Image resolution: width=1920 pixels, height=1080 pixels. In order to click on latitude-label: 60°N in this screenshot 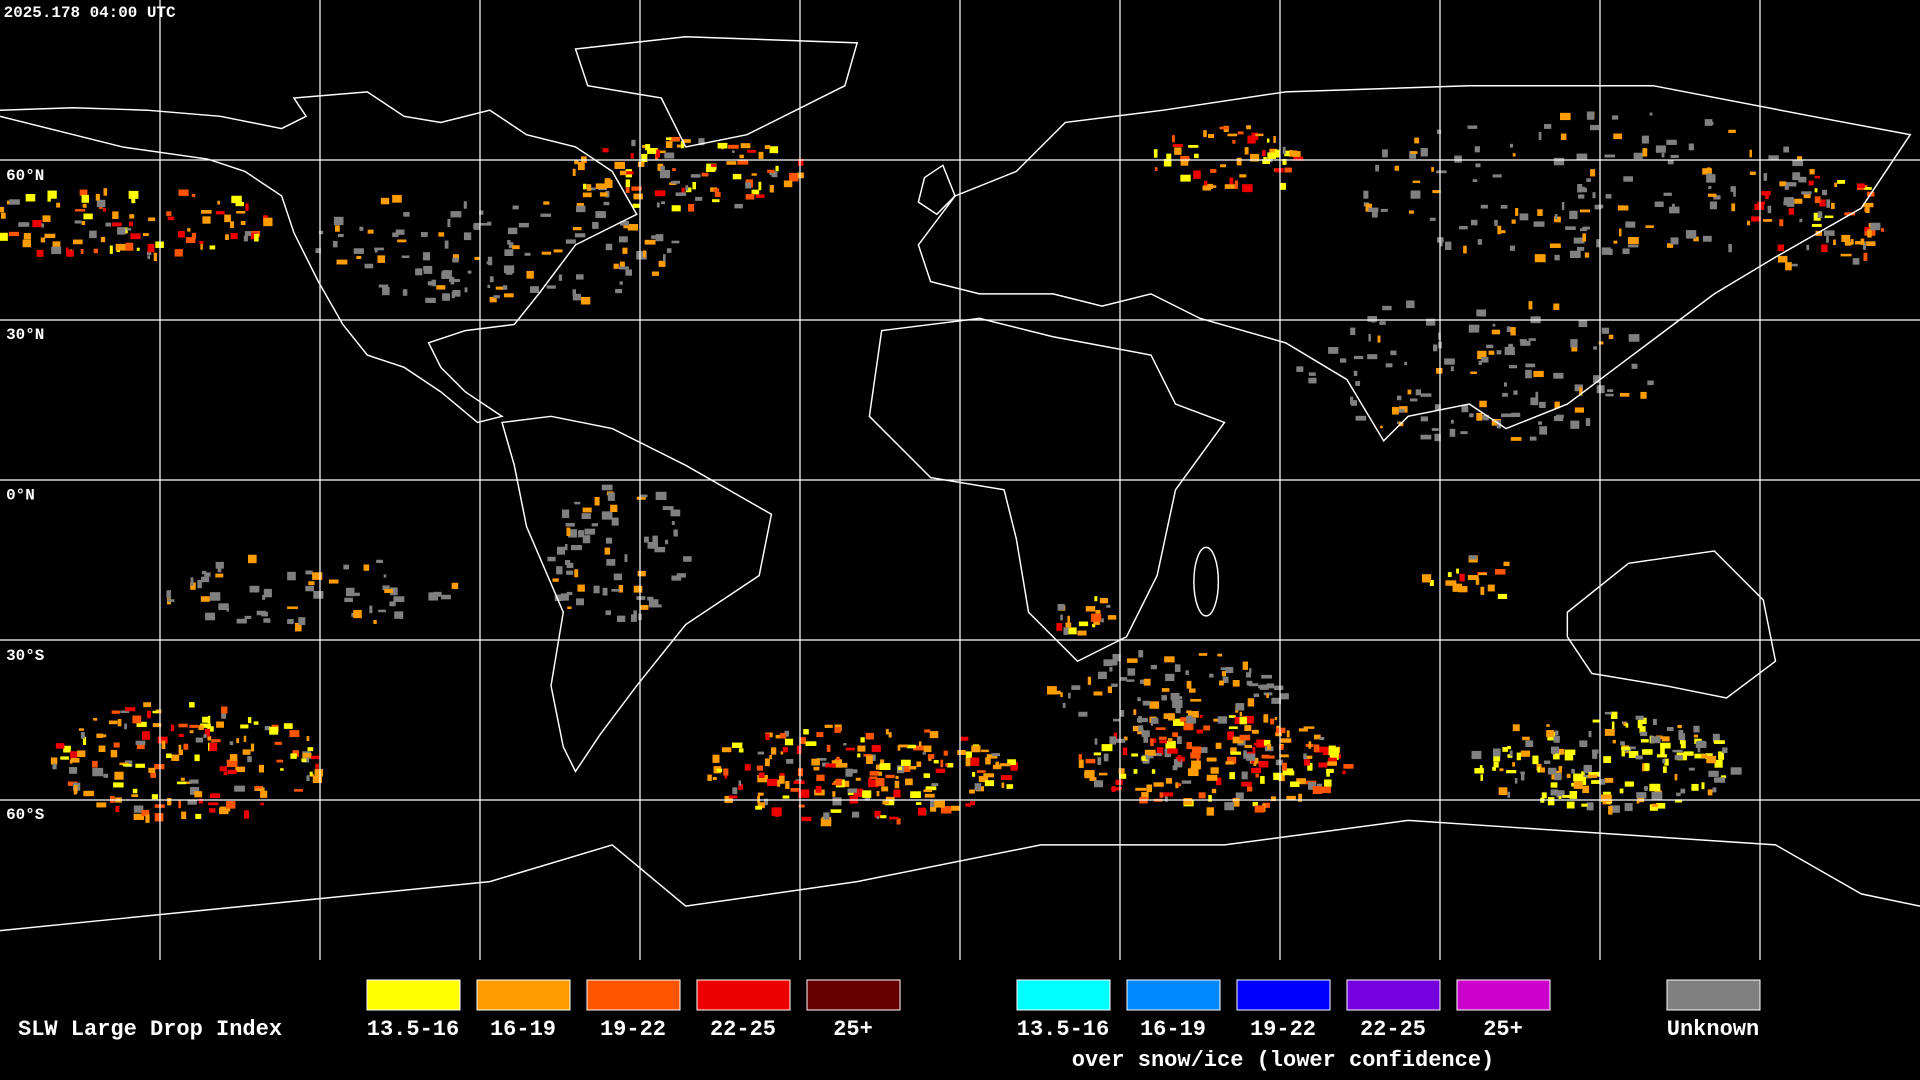, I will do `click(25, 176)`.